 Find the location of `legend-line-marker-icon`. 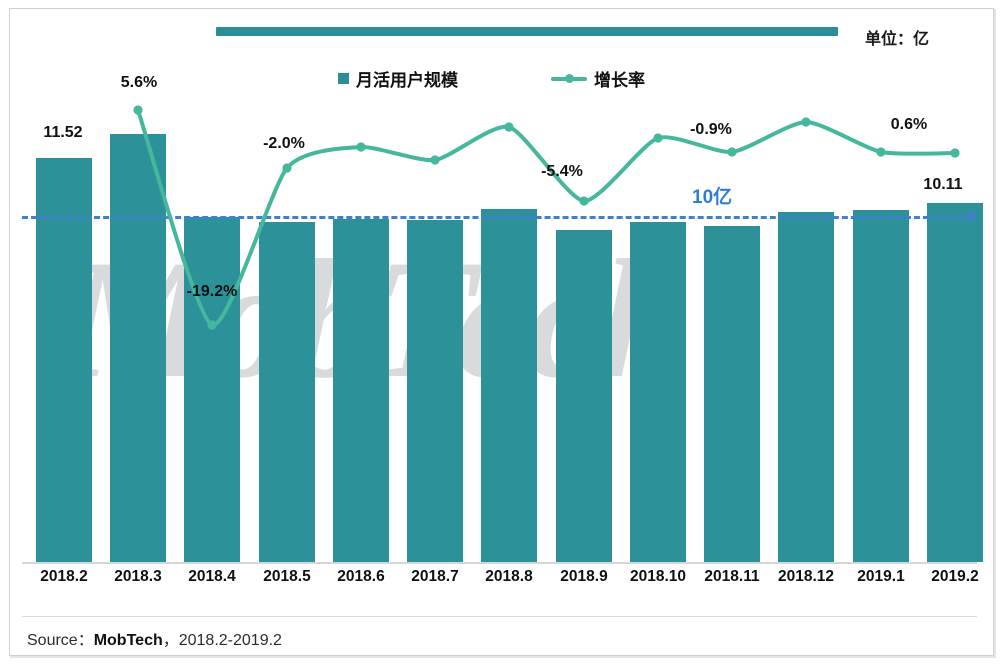

legend-line-marker-icon is located at coordinates (569, 78).